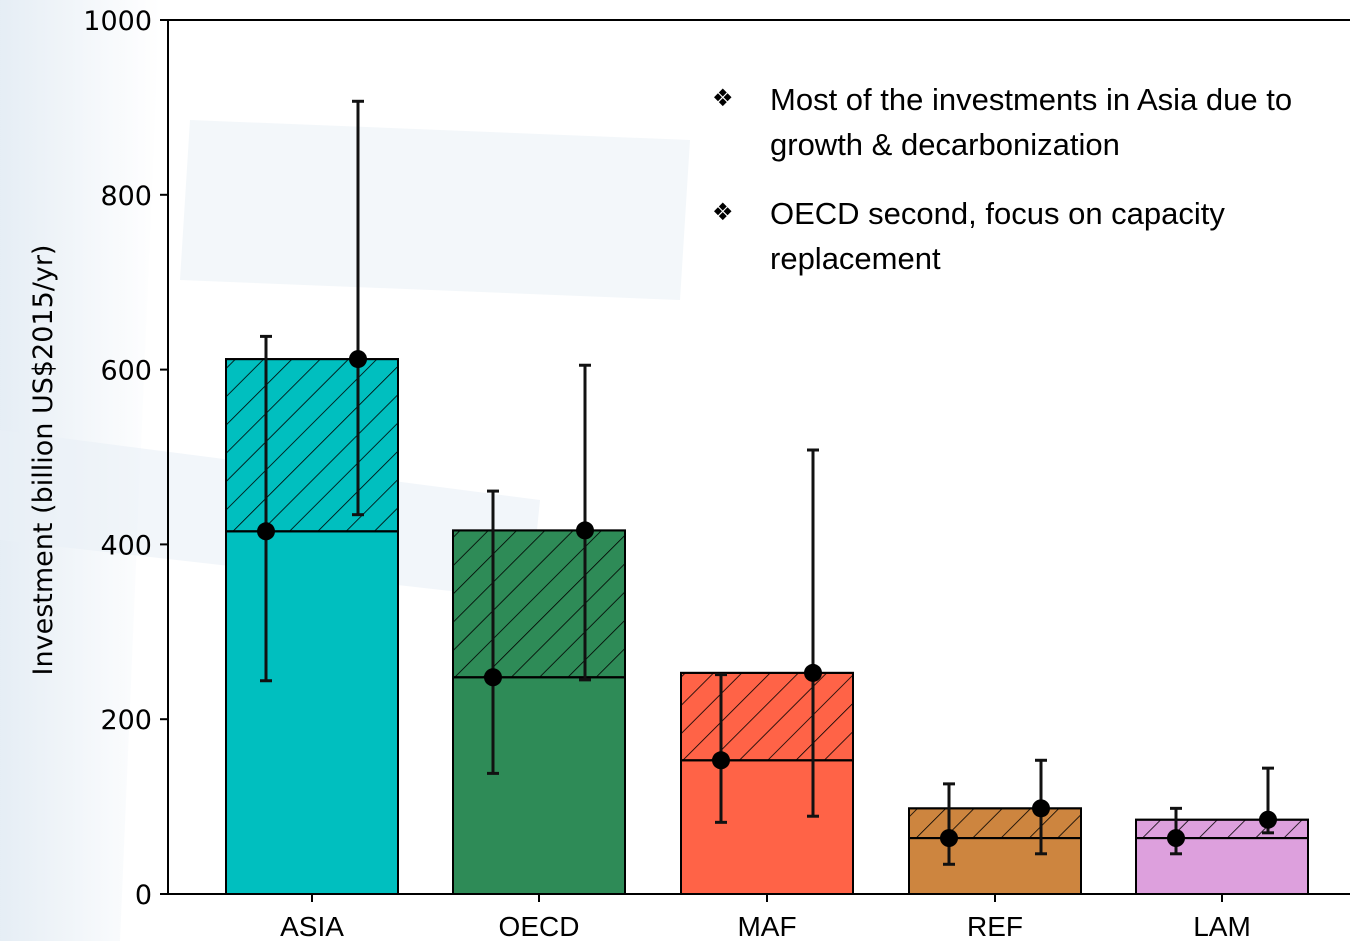 The image size is (1350, 941). Describe the element at coordinates (312, 445) in the screenshot. I see `bar-asia-hatch-overlay` at that location.